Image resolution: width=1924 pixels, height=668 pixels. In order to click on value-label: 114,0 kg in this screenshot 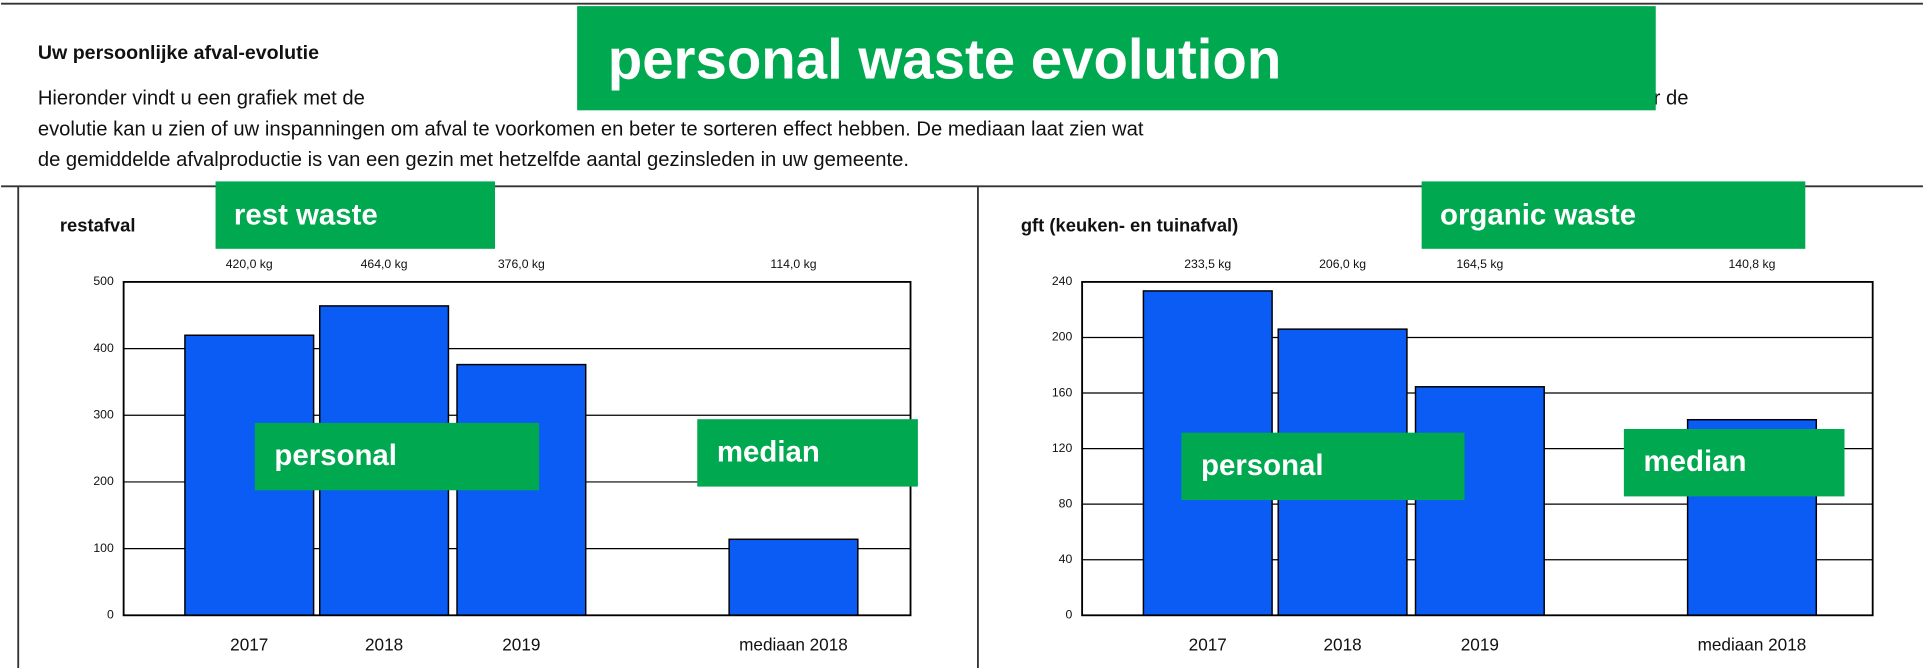, I will do `click(793, 264)`.